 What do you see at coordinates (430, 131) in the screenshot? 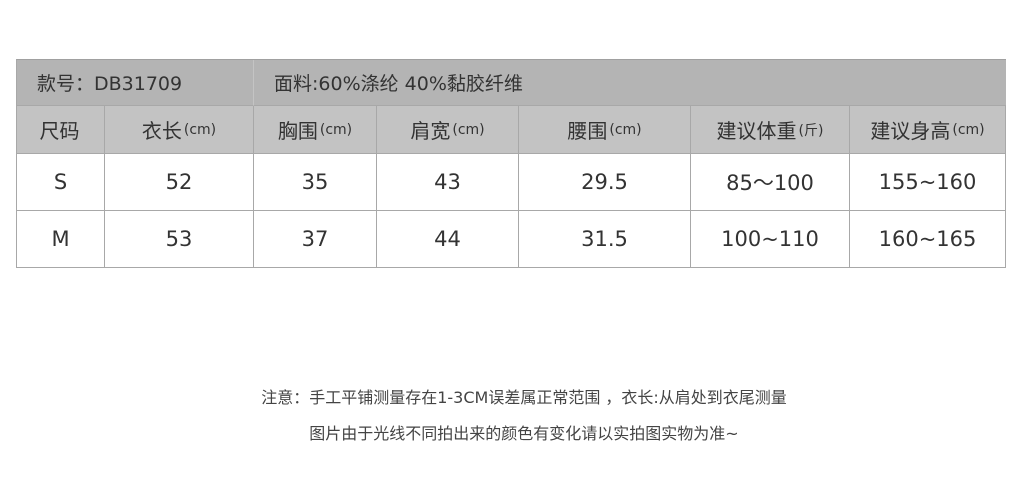
I see `header-label: 肩宽` at bounding box center [430, 131].